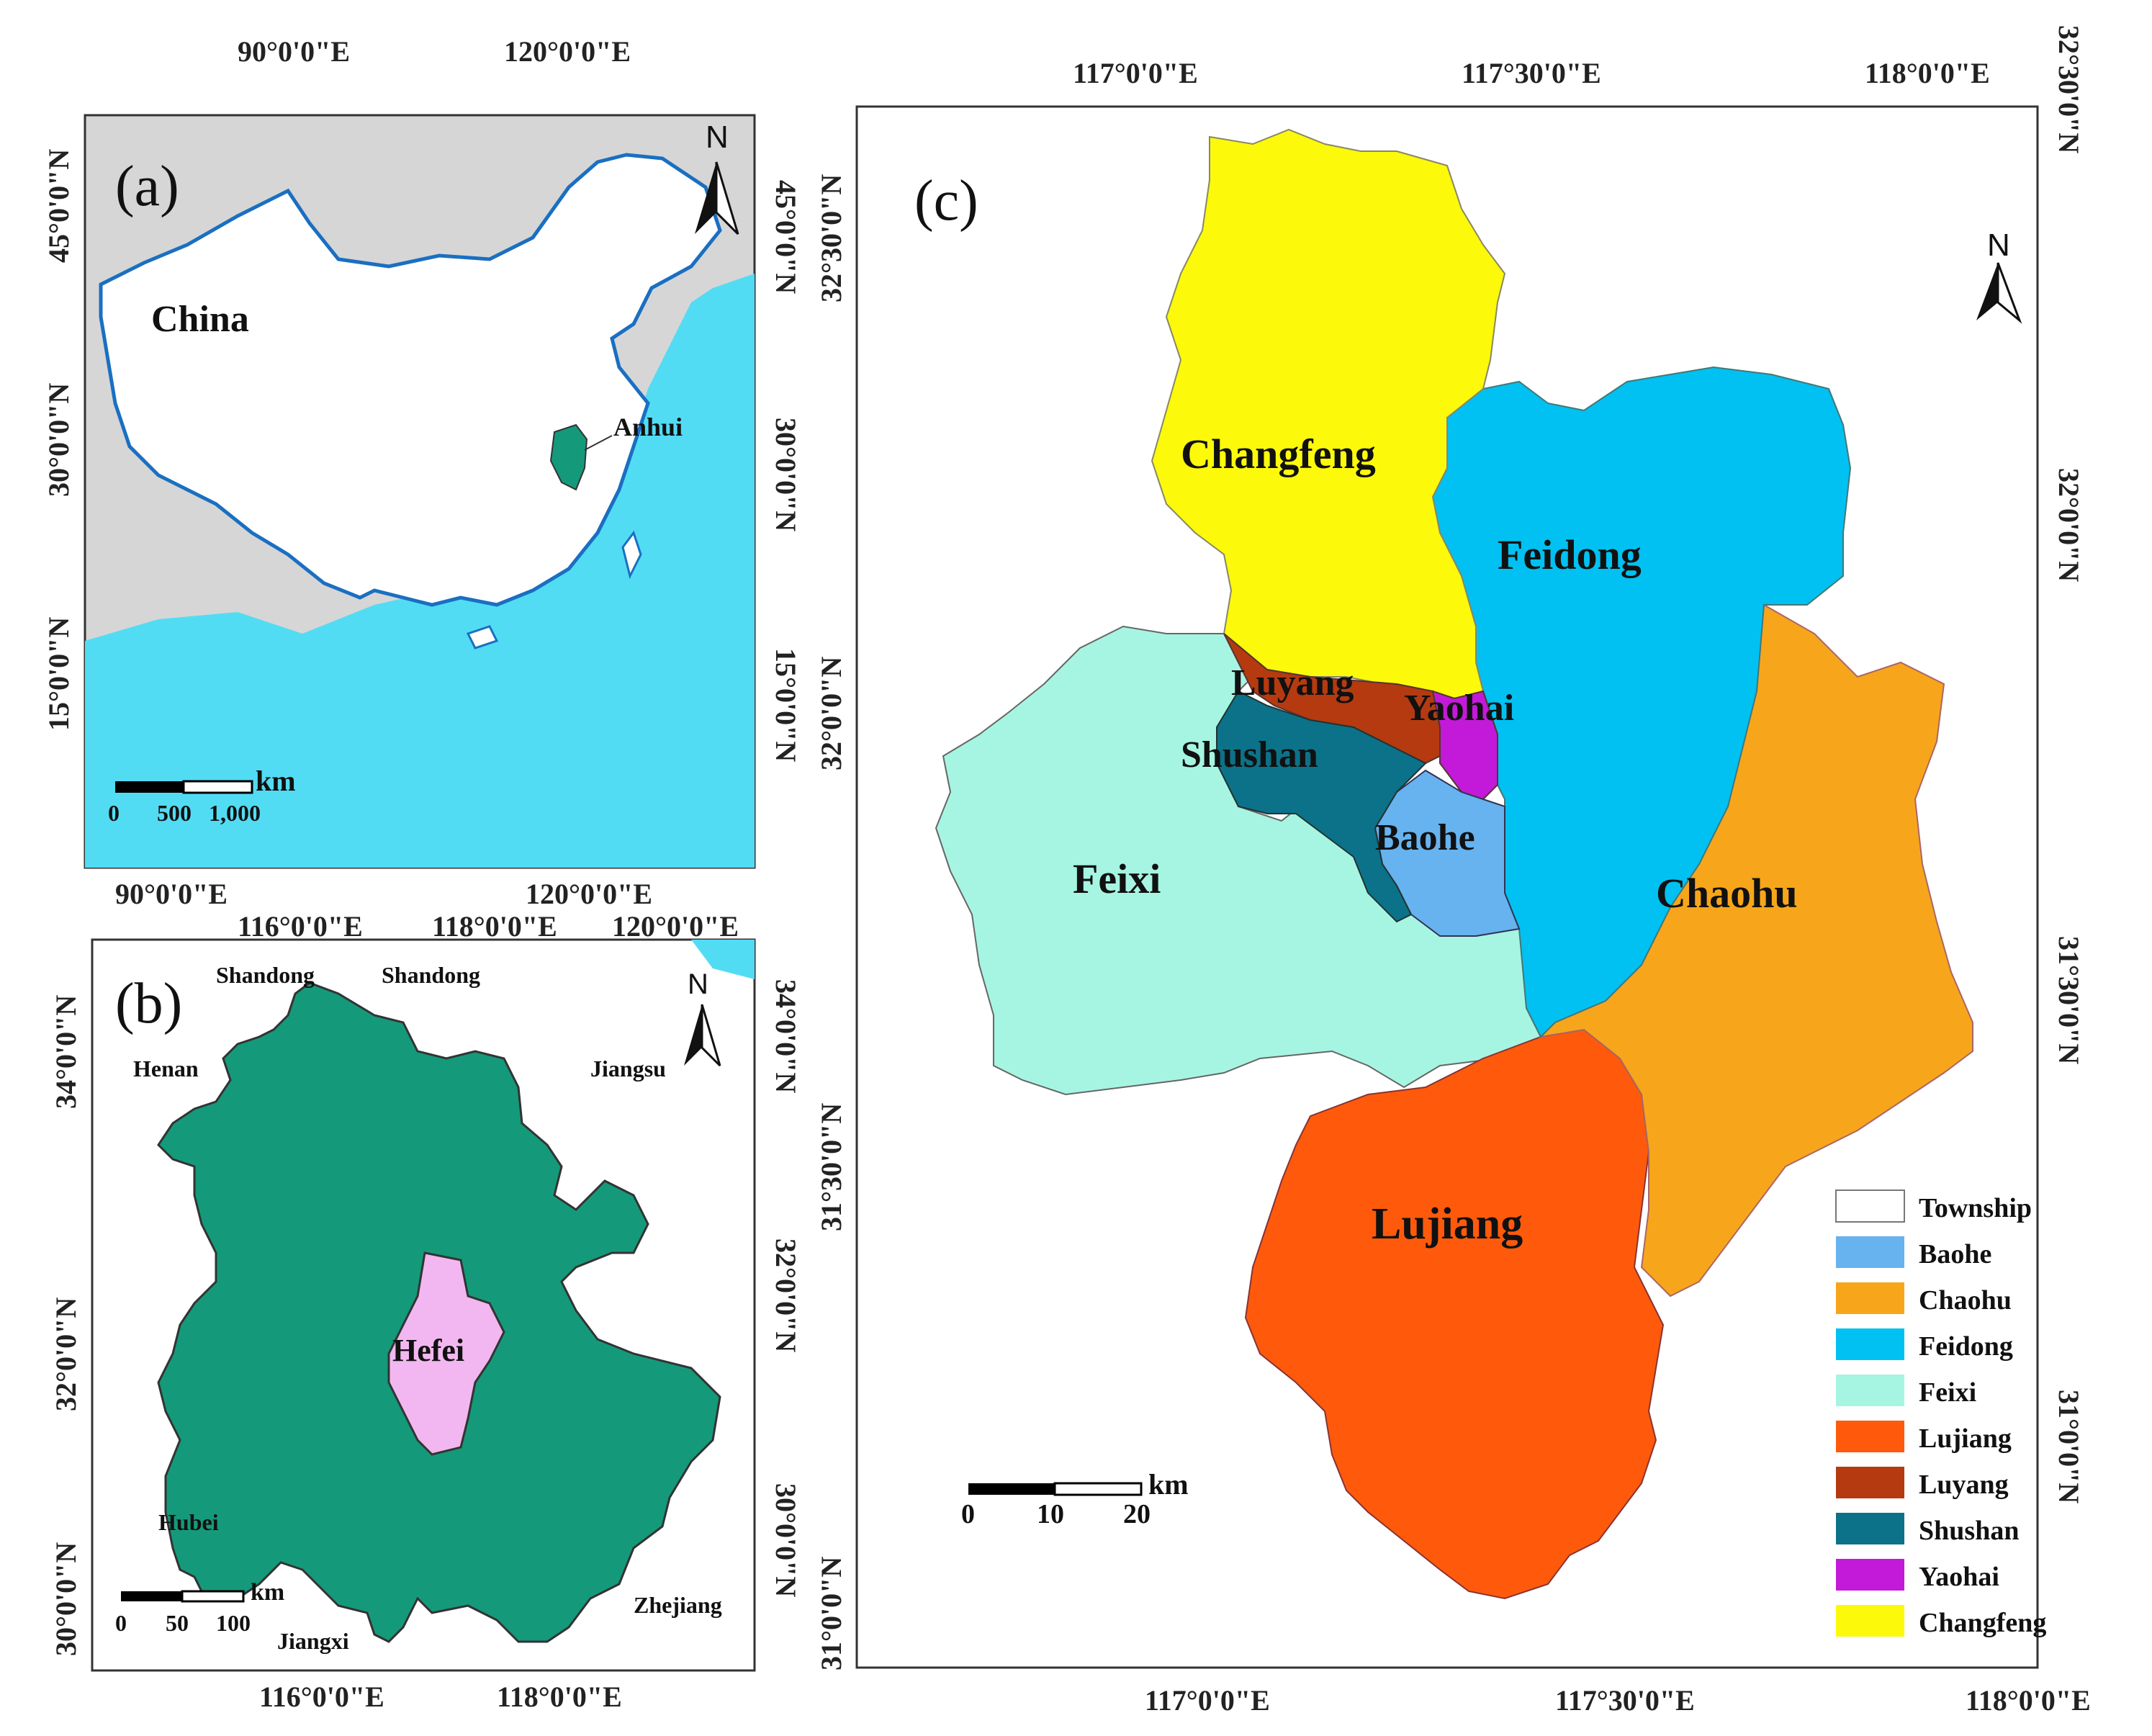 The image size is (2152, 1736). Describe the element at coordinates (58, 206) in the screenshot. I see `panel-a-left-lat-0: 45°0'0"N` at that location.